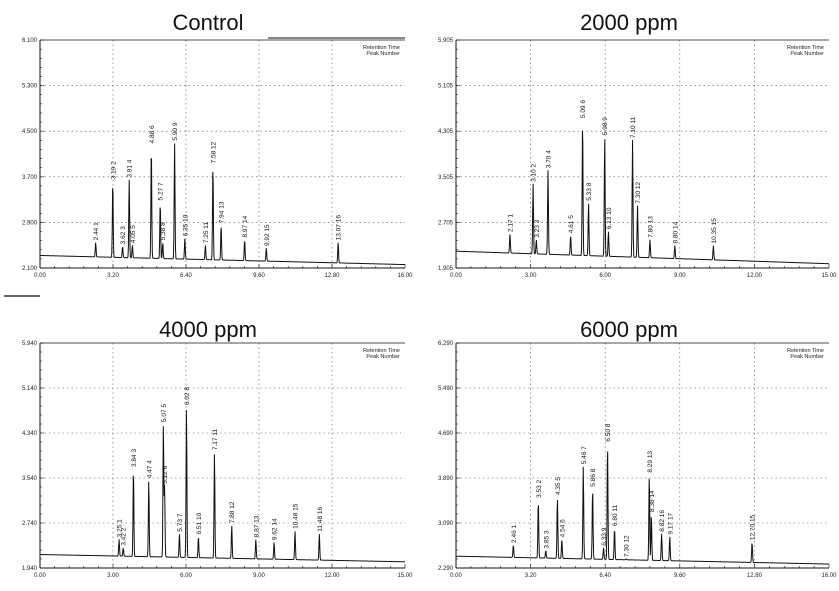 Image resolution: width=839 pixels, height=591 pixels. Describe the element at coordinates (30, 479) in the screenshot. I see `y-tick-label: 3.540` at that location.